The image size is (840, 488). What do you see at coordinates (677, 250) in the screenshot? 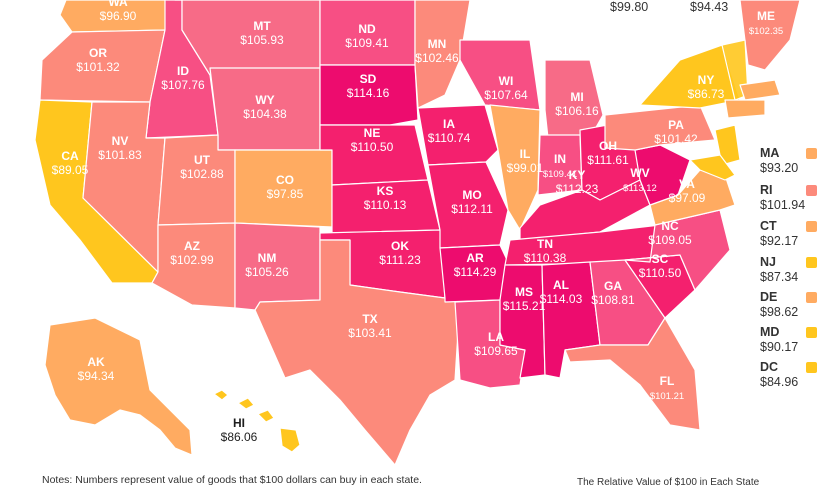
I see `state-nc` at bounding box center [677, 250].